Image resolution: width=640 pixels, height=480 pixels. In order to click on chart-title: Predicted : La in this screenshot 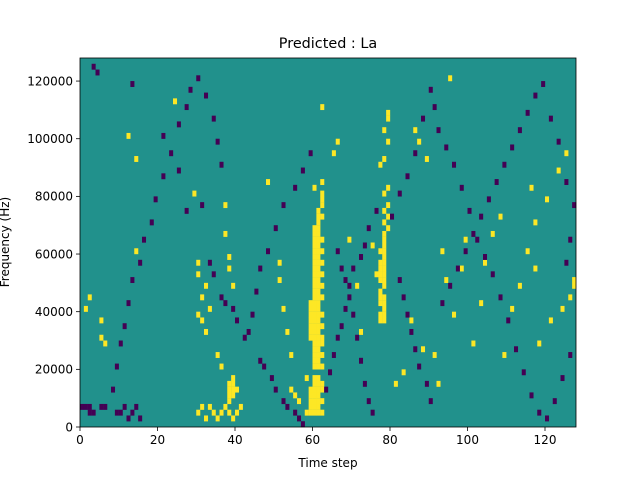, I will do `click(328, 44)`.